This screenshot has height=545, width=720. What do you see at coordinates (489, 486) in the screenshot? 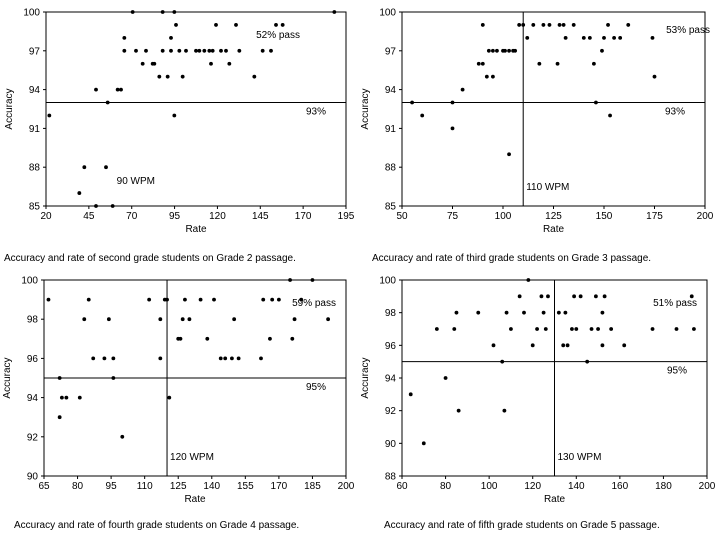
I see `p3-x-tick-label: 100` at bounding box center [489, 486].